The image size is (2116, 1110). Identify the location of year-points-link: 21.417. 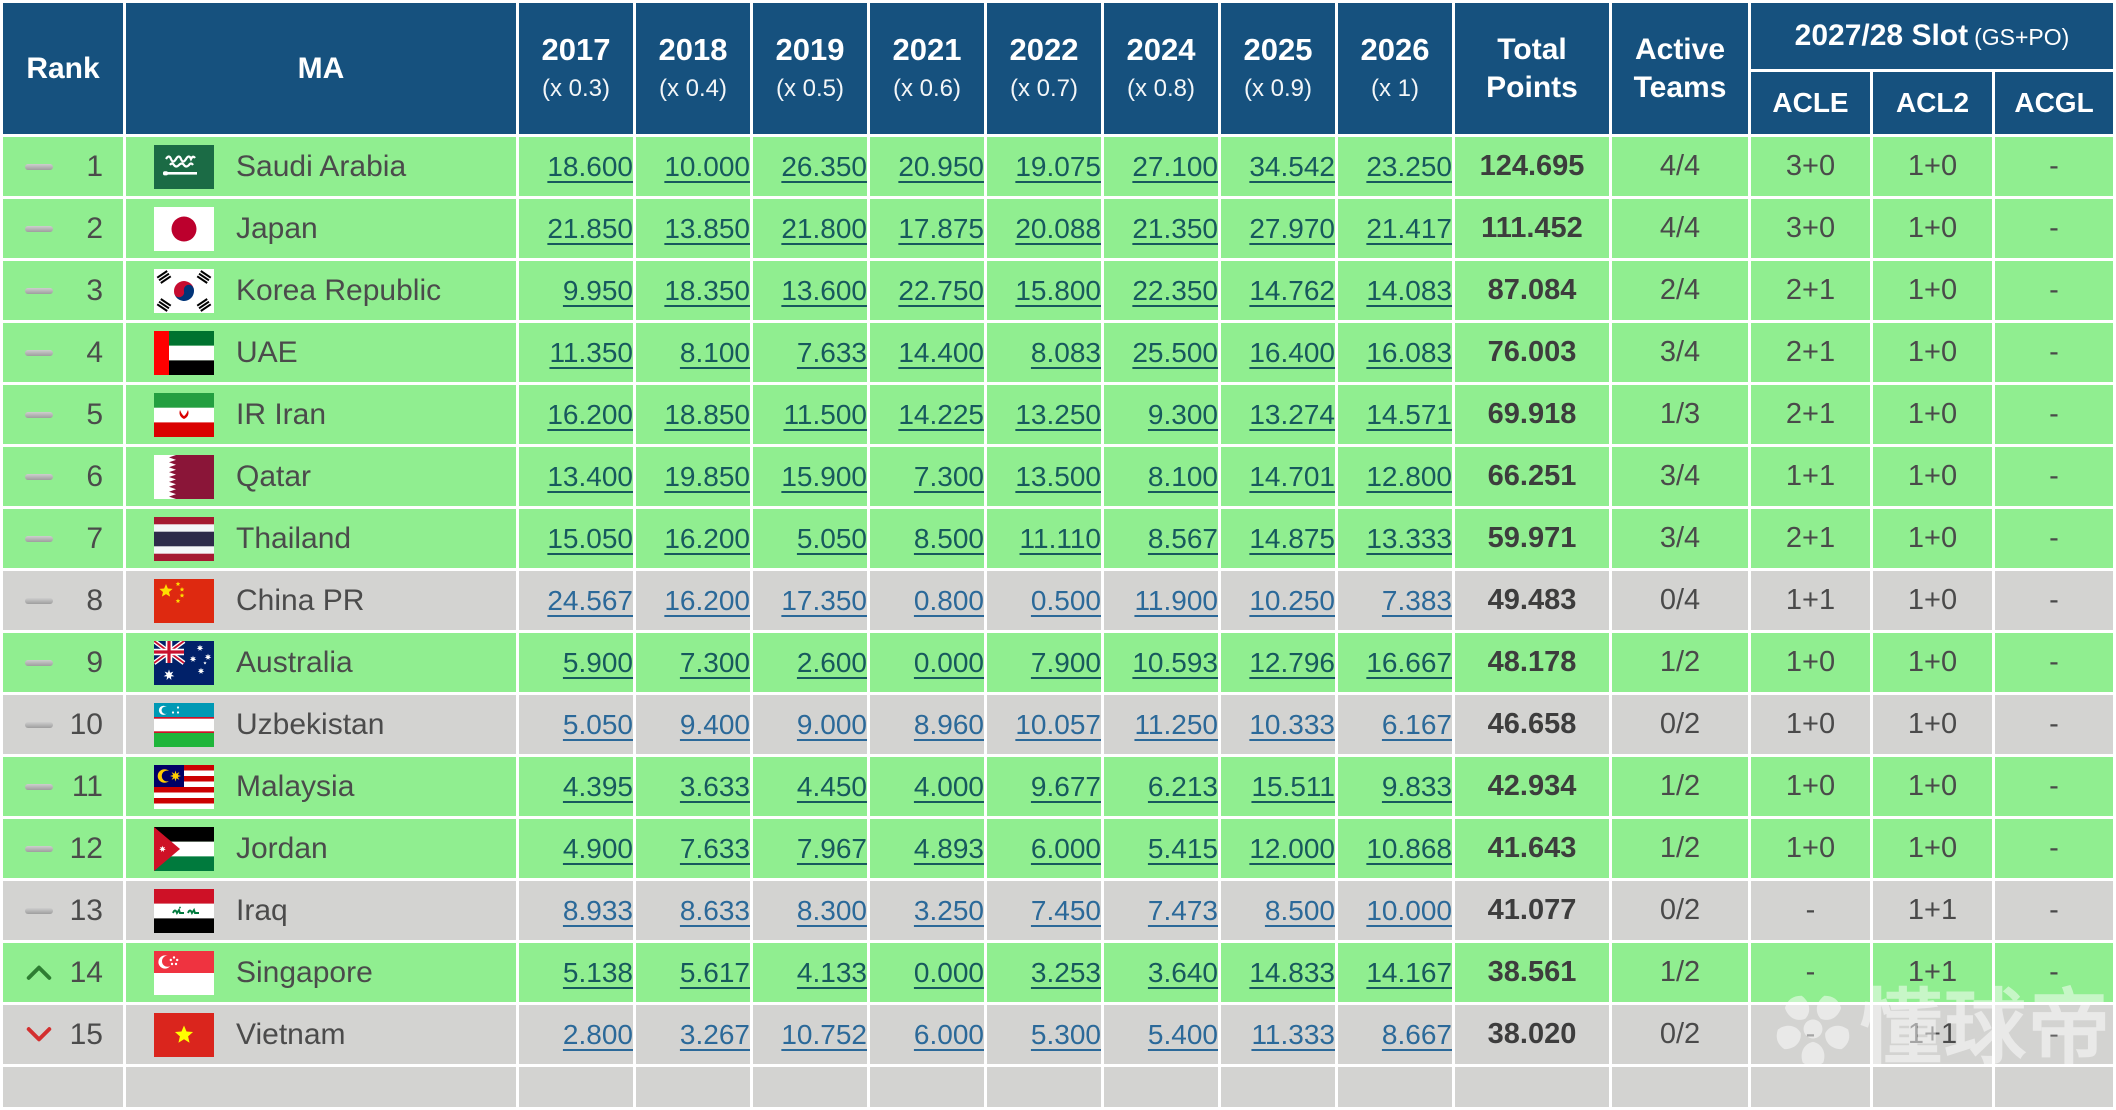
(1409, 228).